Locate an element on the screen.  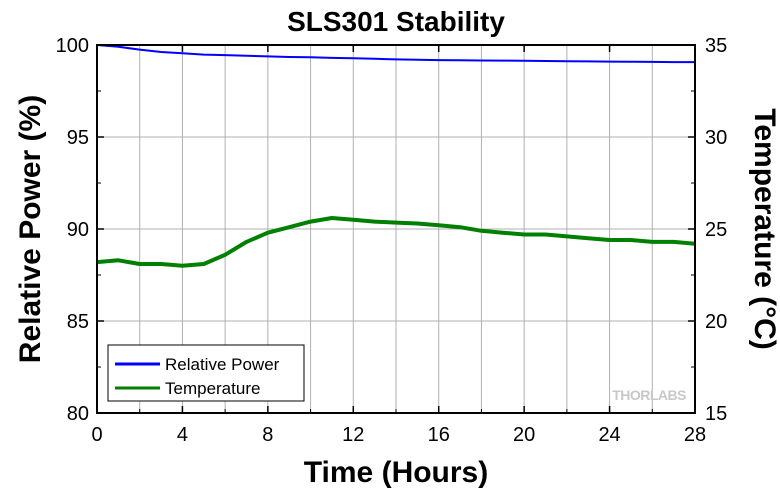
y-axis-label: Relative Power (%) is located at coordinates (30, 229).